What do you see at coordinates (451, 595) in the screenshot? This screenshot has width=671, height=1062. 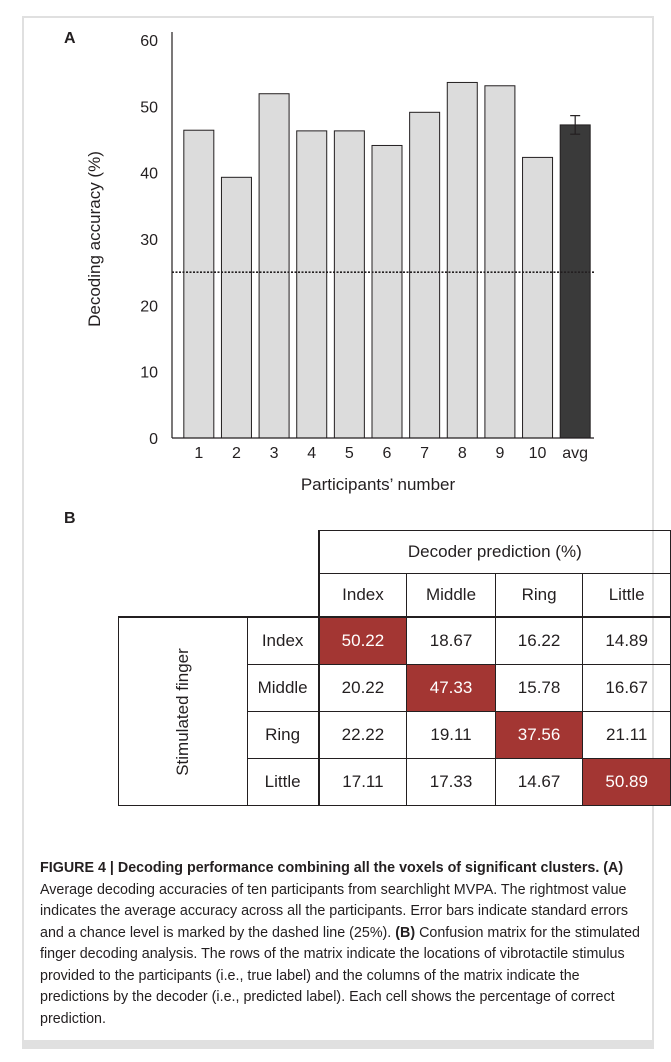 I see `column-header: Middle` at bounding box center [451, 595].